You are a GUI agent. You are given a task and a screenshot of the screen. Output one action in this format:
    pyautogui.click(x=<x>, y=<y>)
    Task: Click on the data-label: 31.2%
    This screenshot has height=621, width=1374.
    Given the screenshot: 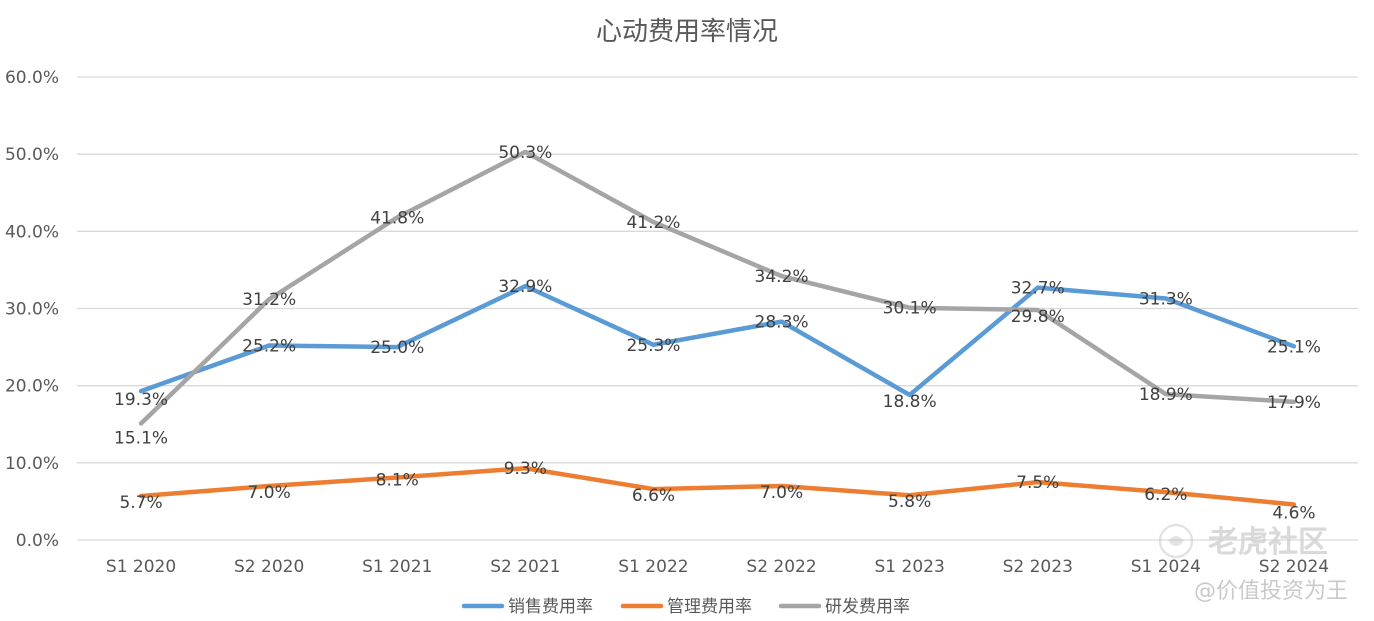 What is the action you would take?
    pyautogui.click(x=269, y=300)
    